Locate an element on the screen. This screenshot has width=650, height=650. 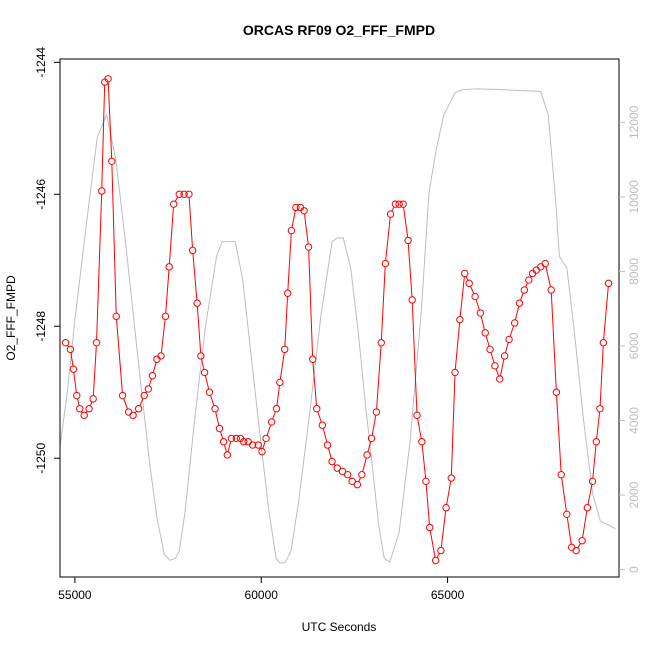
y2-tick-label: 4000 is located at coordinates (634, 420).